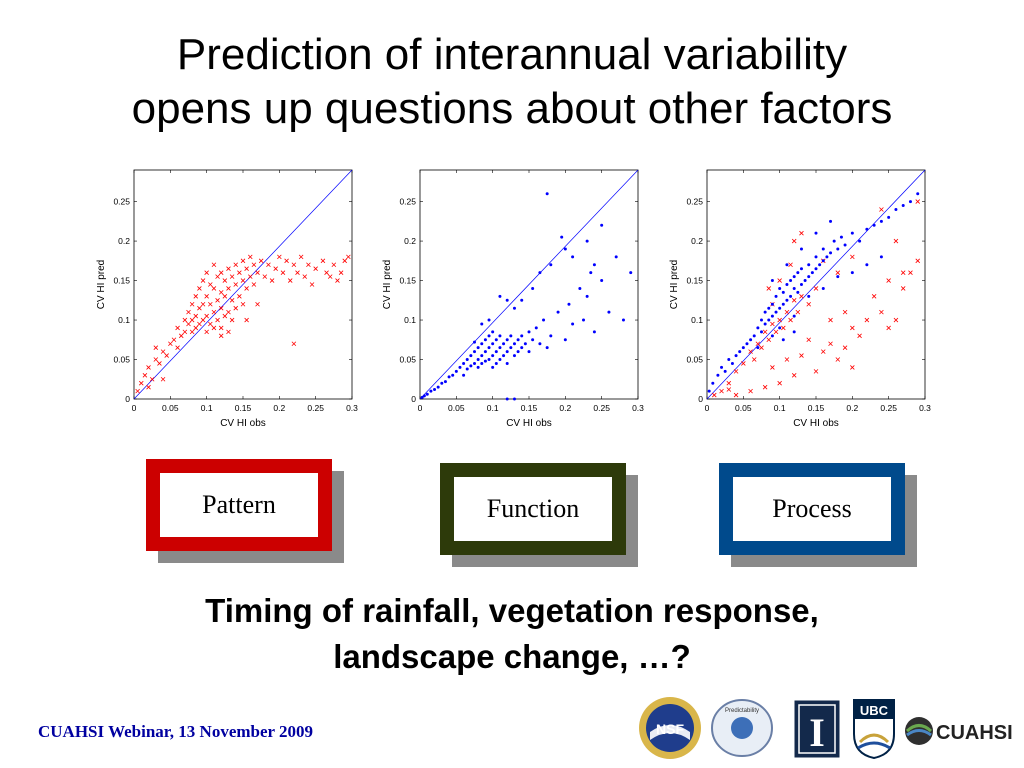 Image resolution: width=1024 pixels, height=768 pixels. I want to click on pattern-card-label: Pattern, so click(239, 504).